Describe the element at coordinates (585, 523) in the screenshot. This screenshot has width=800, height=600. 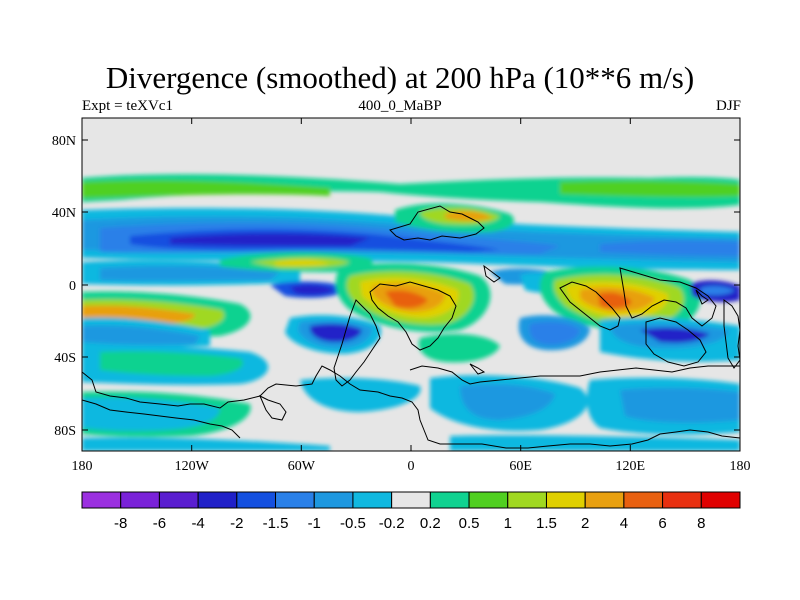
I see `colorbar-label: 2` at that location.